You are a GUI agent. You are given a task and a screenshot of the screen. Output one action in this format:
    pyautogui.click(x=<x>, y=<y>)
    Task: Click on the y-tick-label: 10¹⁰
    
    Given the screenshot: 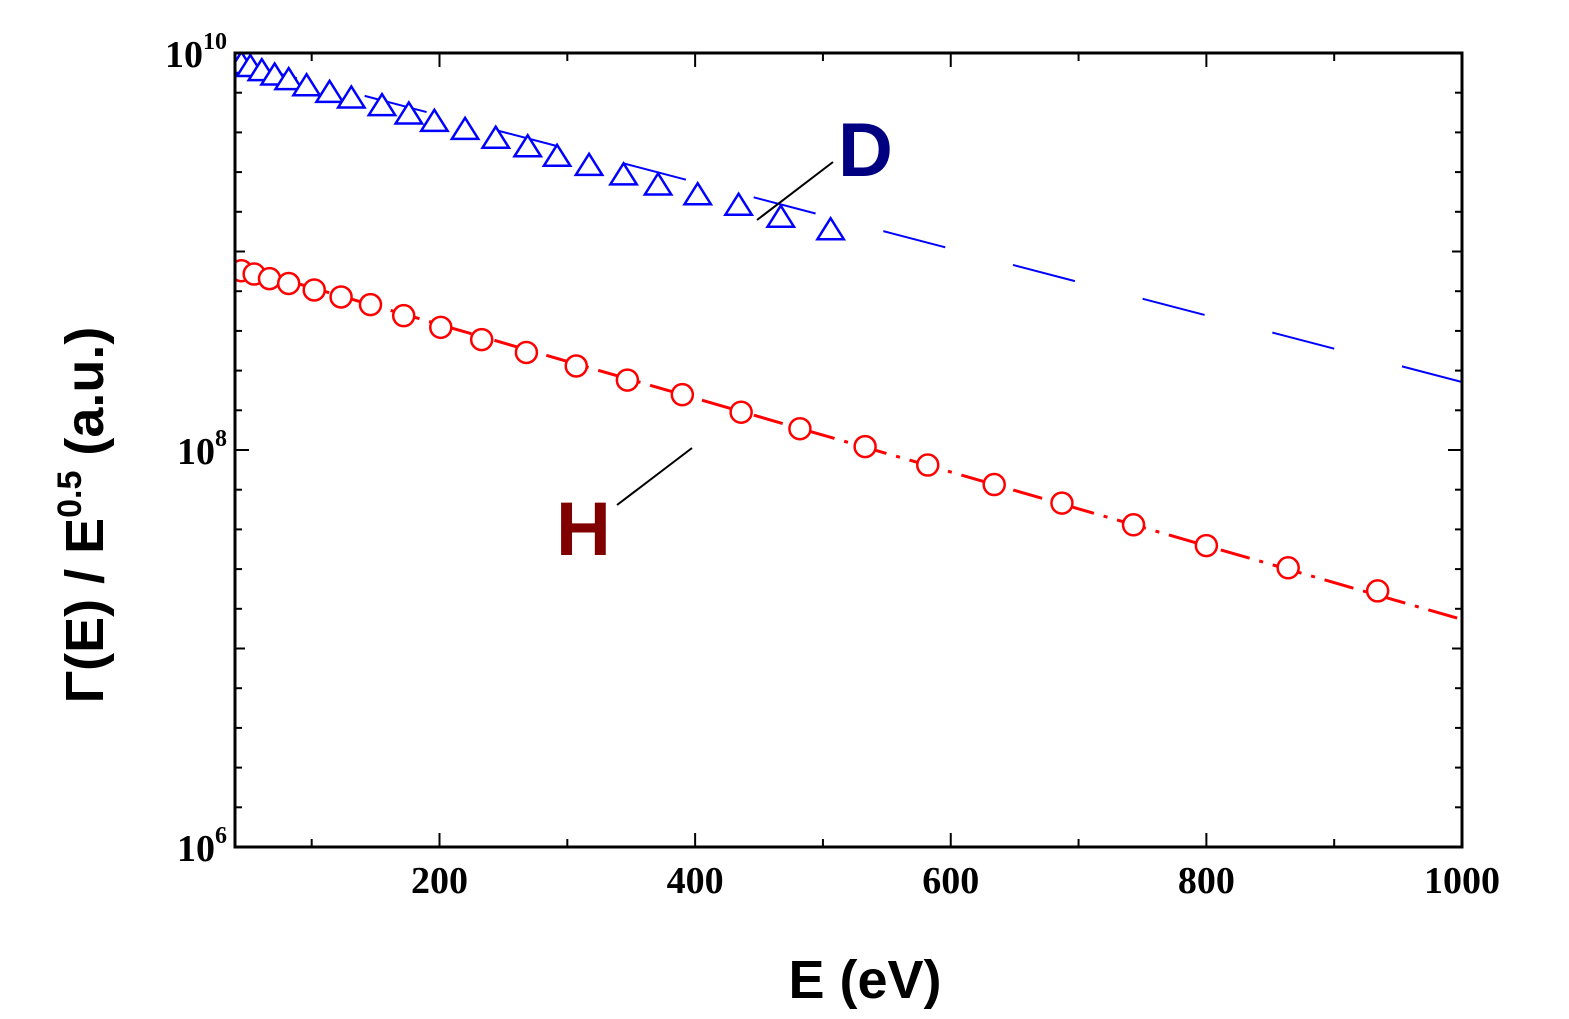 What is the action you would take?
    pyautogui.click(x=196, y=52)
    